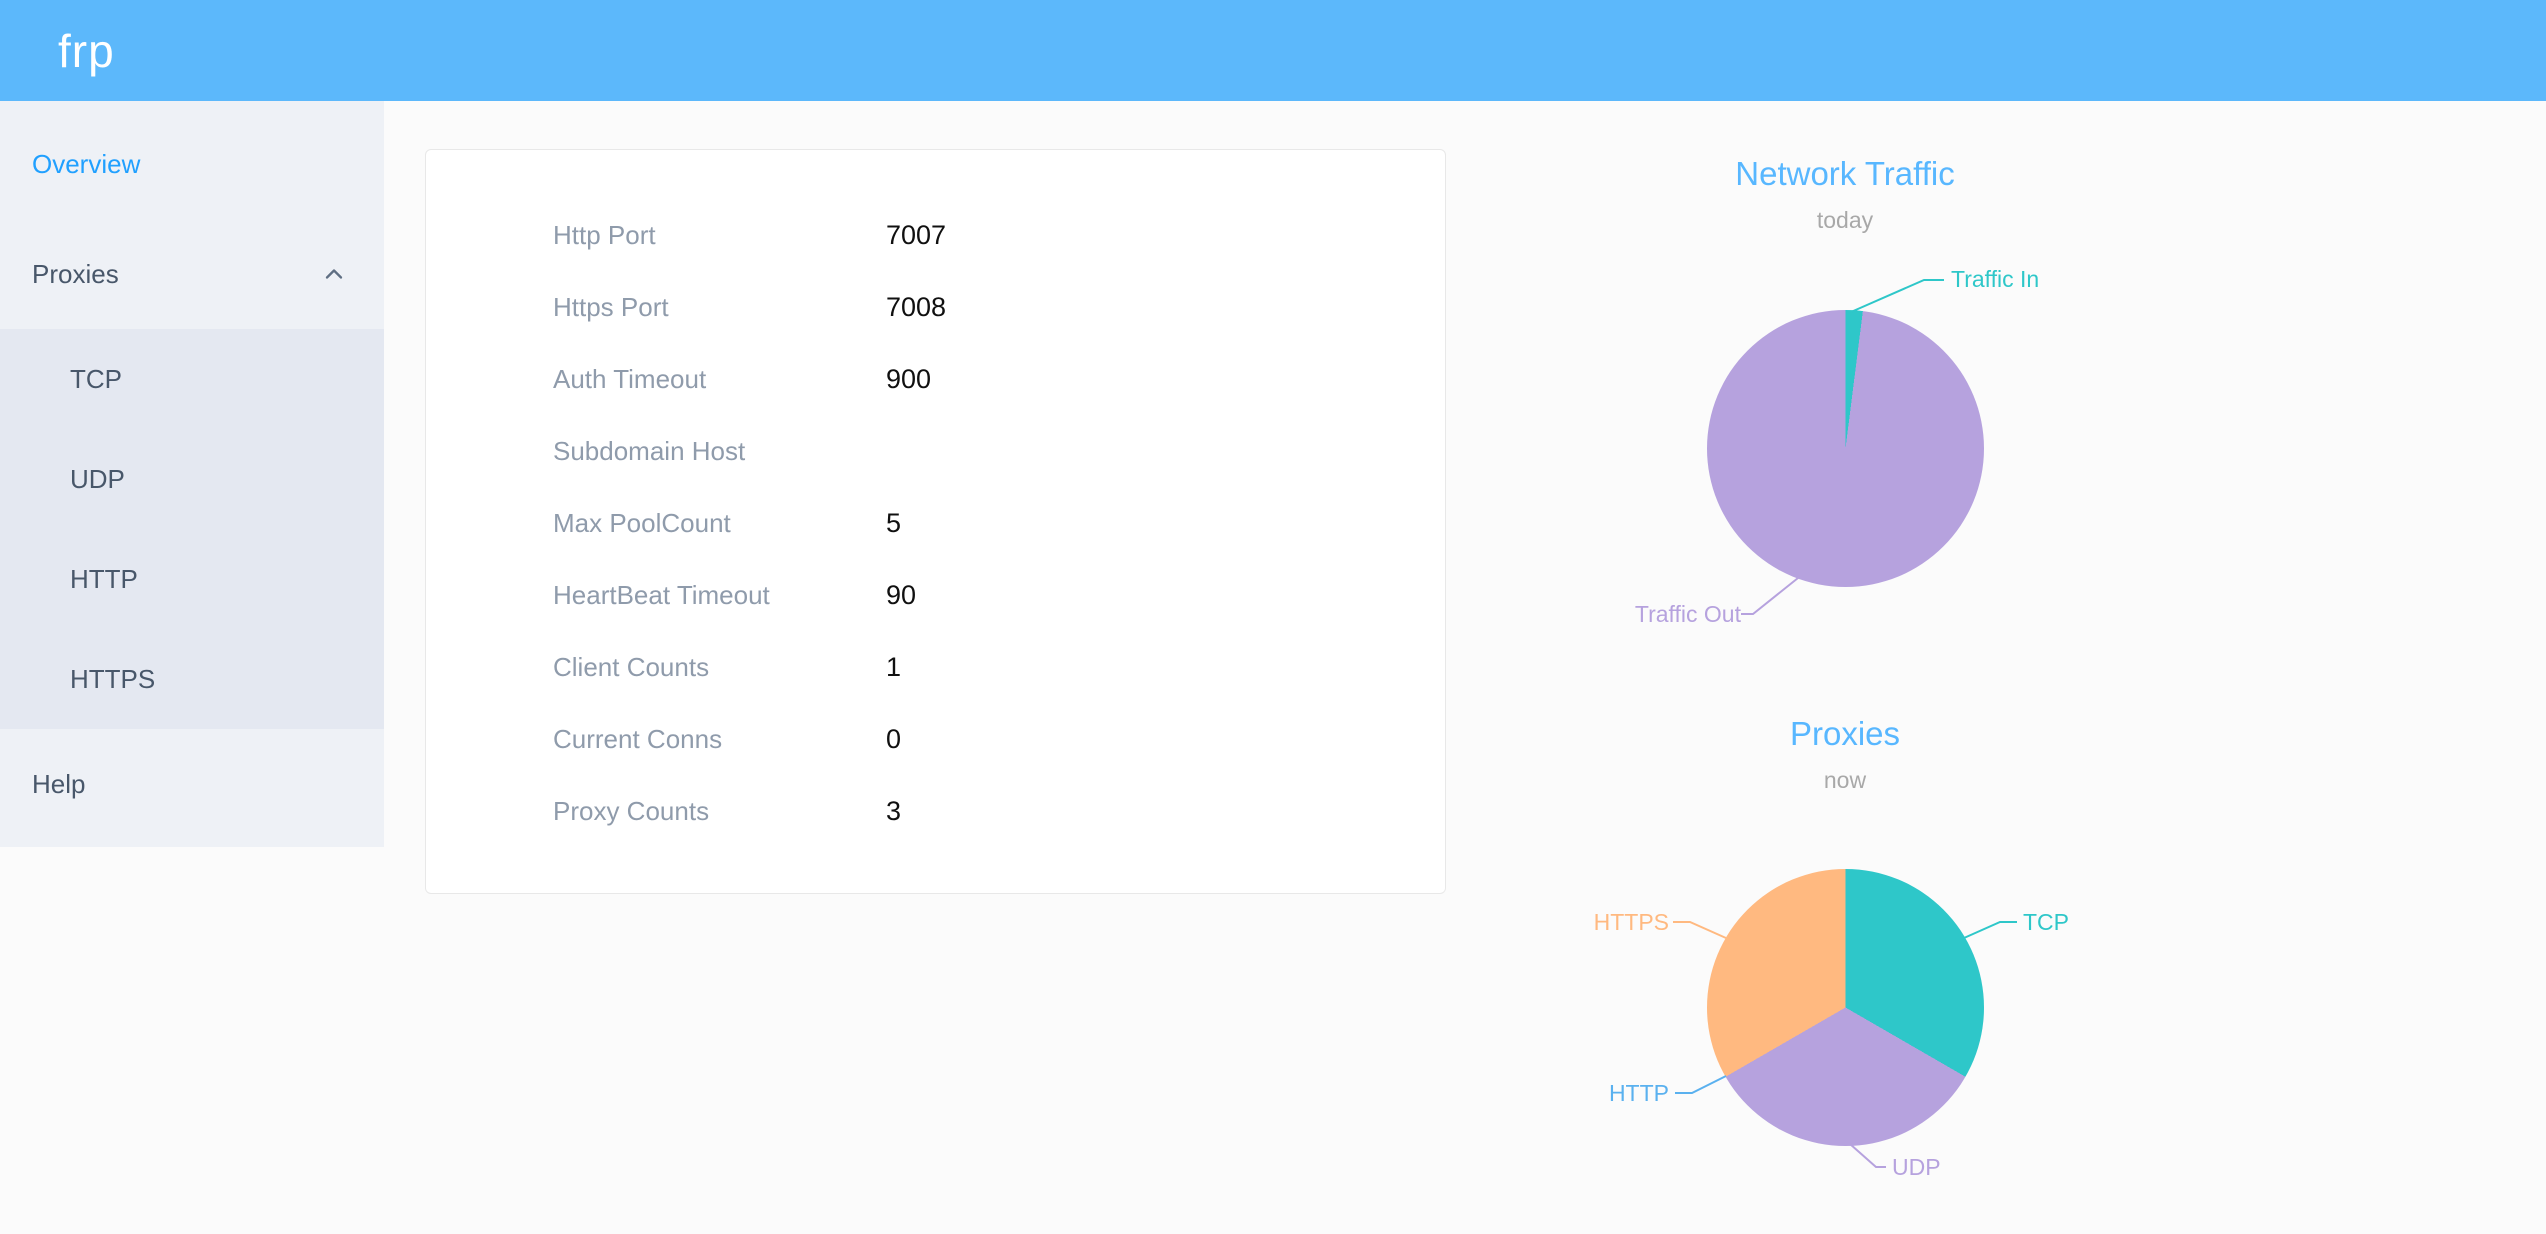 This screenshot has width=2546, height=1234. Describe the element at coordinates (1638, 1093) in the screenshot. I see `pie-label-http: HTTP` at that location.